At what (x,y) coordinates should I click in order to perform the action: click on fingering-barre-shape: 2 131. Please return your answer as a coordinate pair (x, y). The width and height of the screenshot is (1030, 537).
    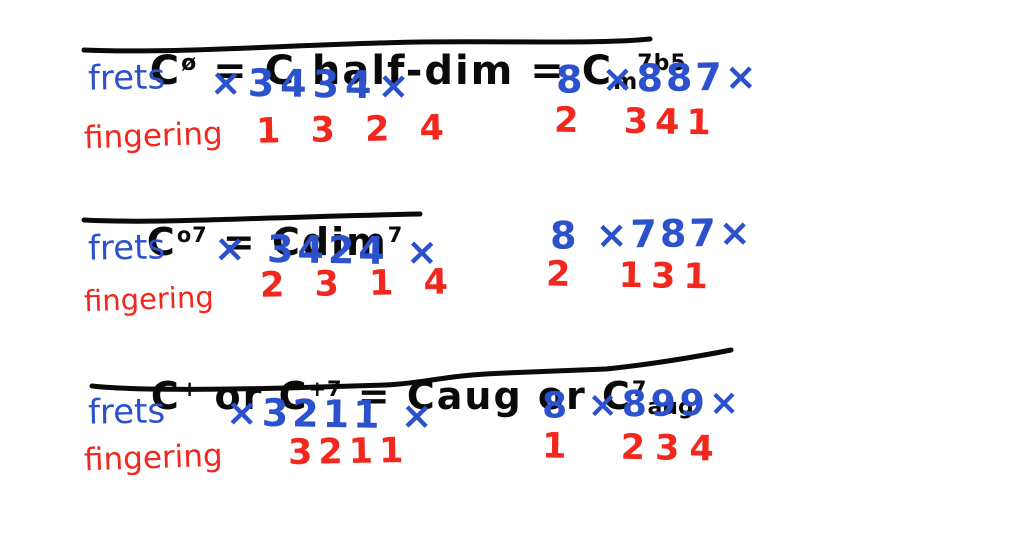
    Looking at the image, I should click on (631, 276).